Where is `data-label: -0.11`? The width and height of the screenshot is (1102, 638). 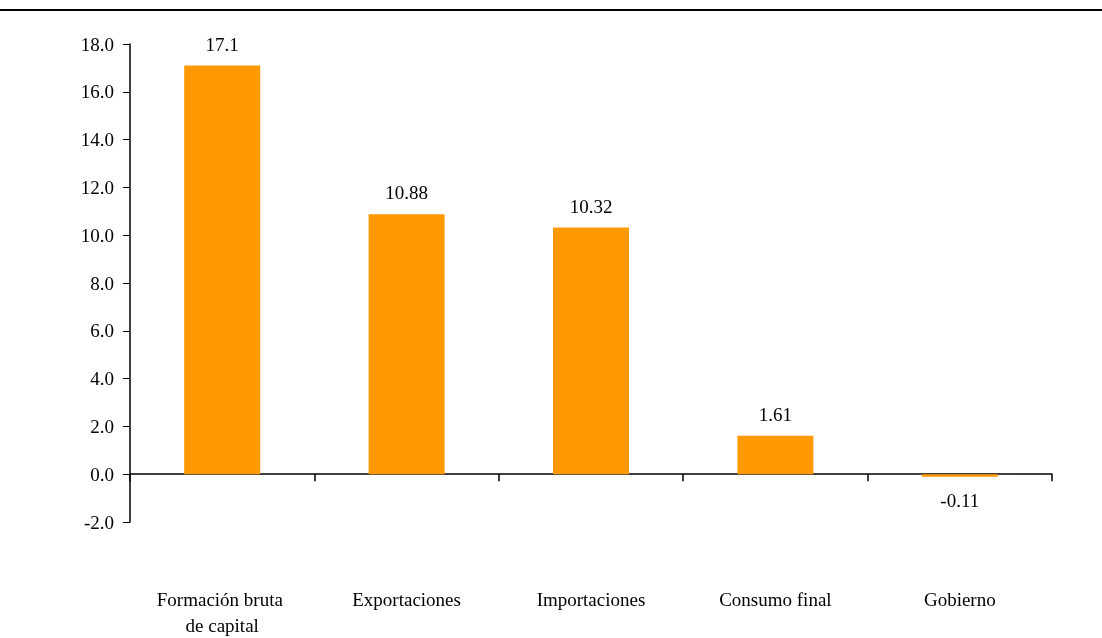
data-label: -0.11 is located at coordinates (960, 500).